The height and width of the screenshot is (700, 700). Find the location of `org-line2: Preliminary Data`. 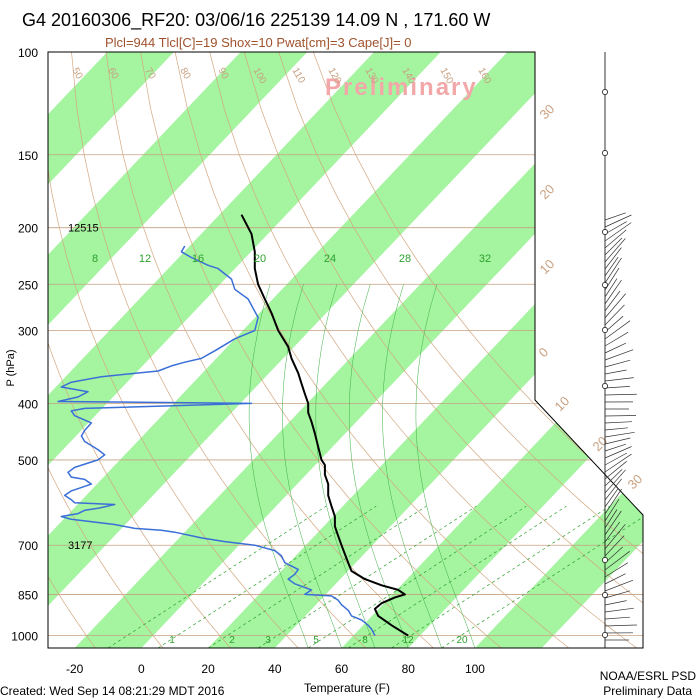

org-line2: Preliminary Data is located at coordinates (647, 691).